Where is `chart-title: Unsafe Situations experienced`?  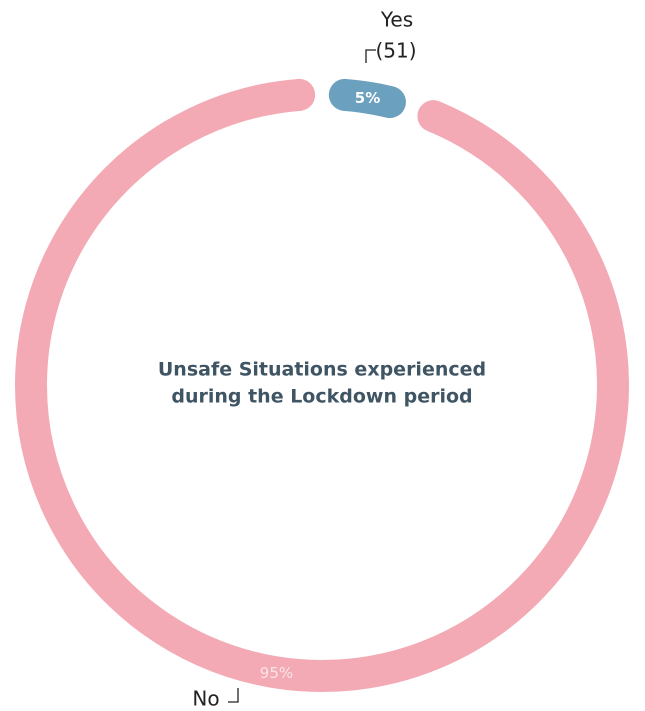
chart-title: Unsafe Situations experienced is located at coordinates (322, 370).